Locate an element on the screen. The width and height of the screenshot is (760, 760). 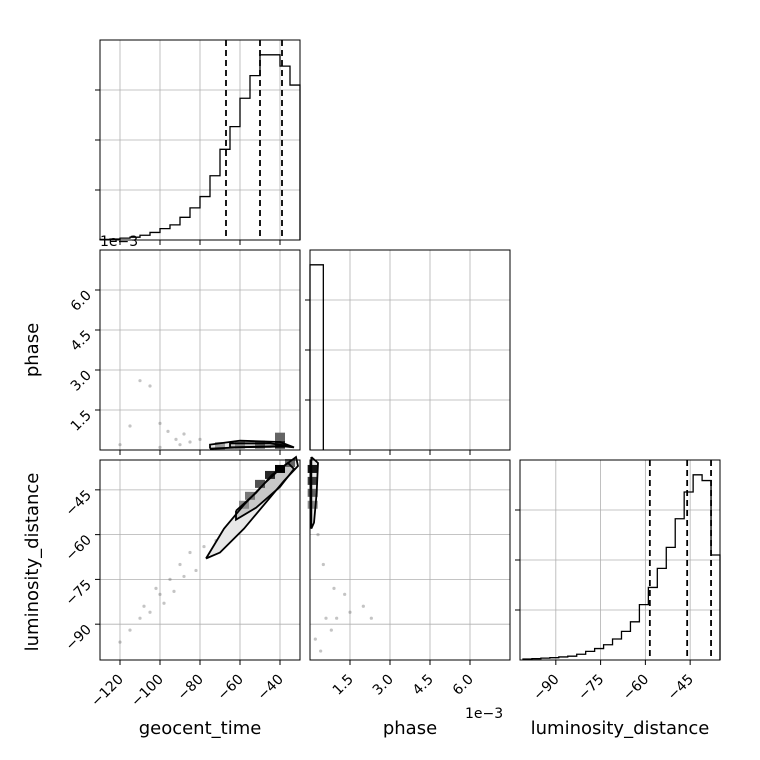
panel-luminosity_distance-luminosity_distance is located at coordinates (618, 562).